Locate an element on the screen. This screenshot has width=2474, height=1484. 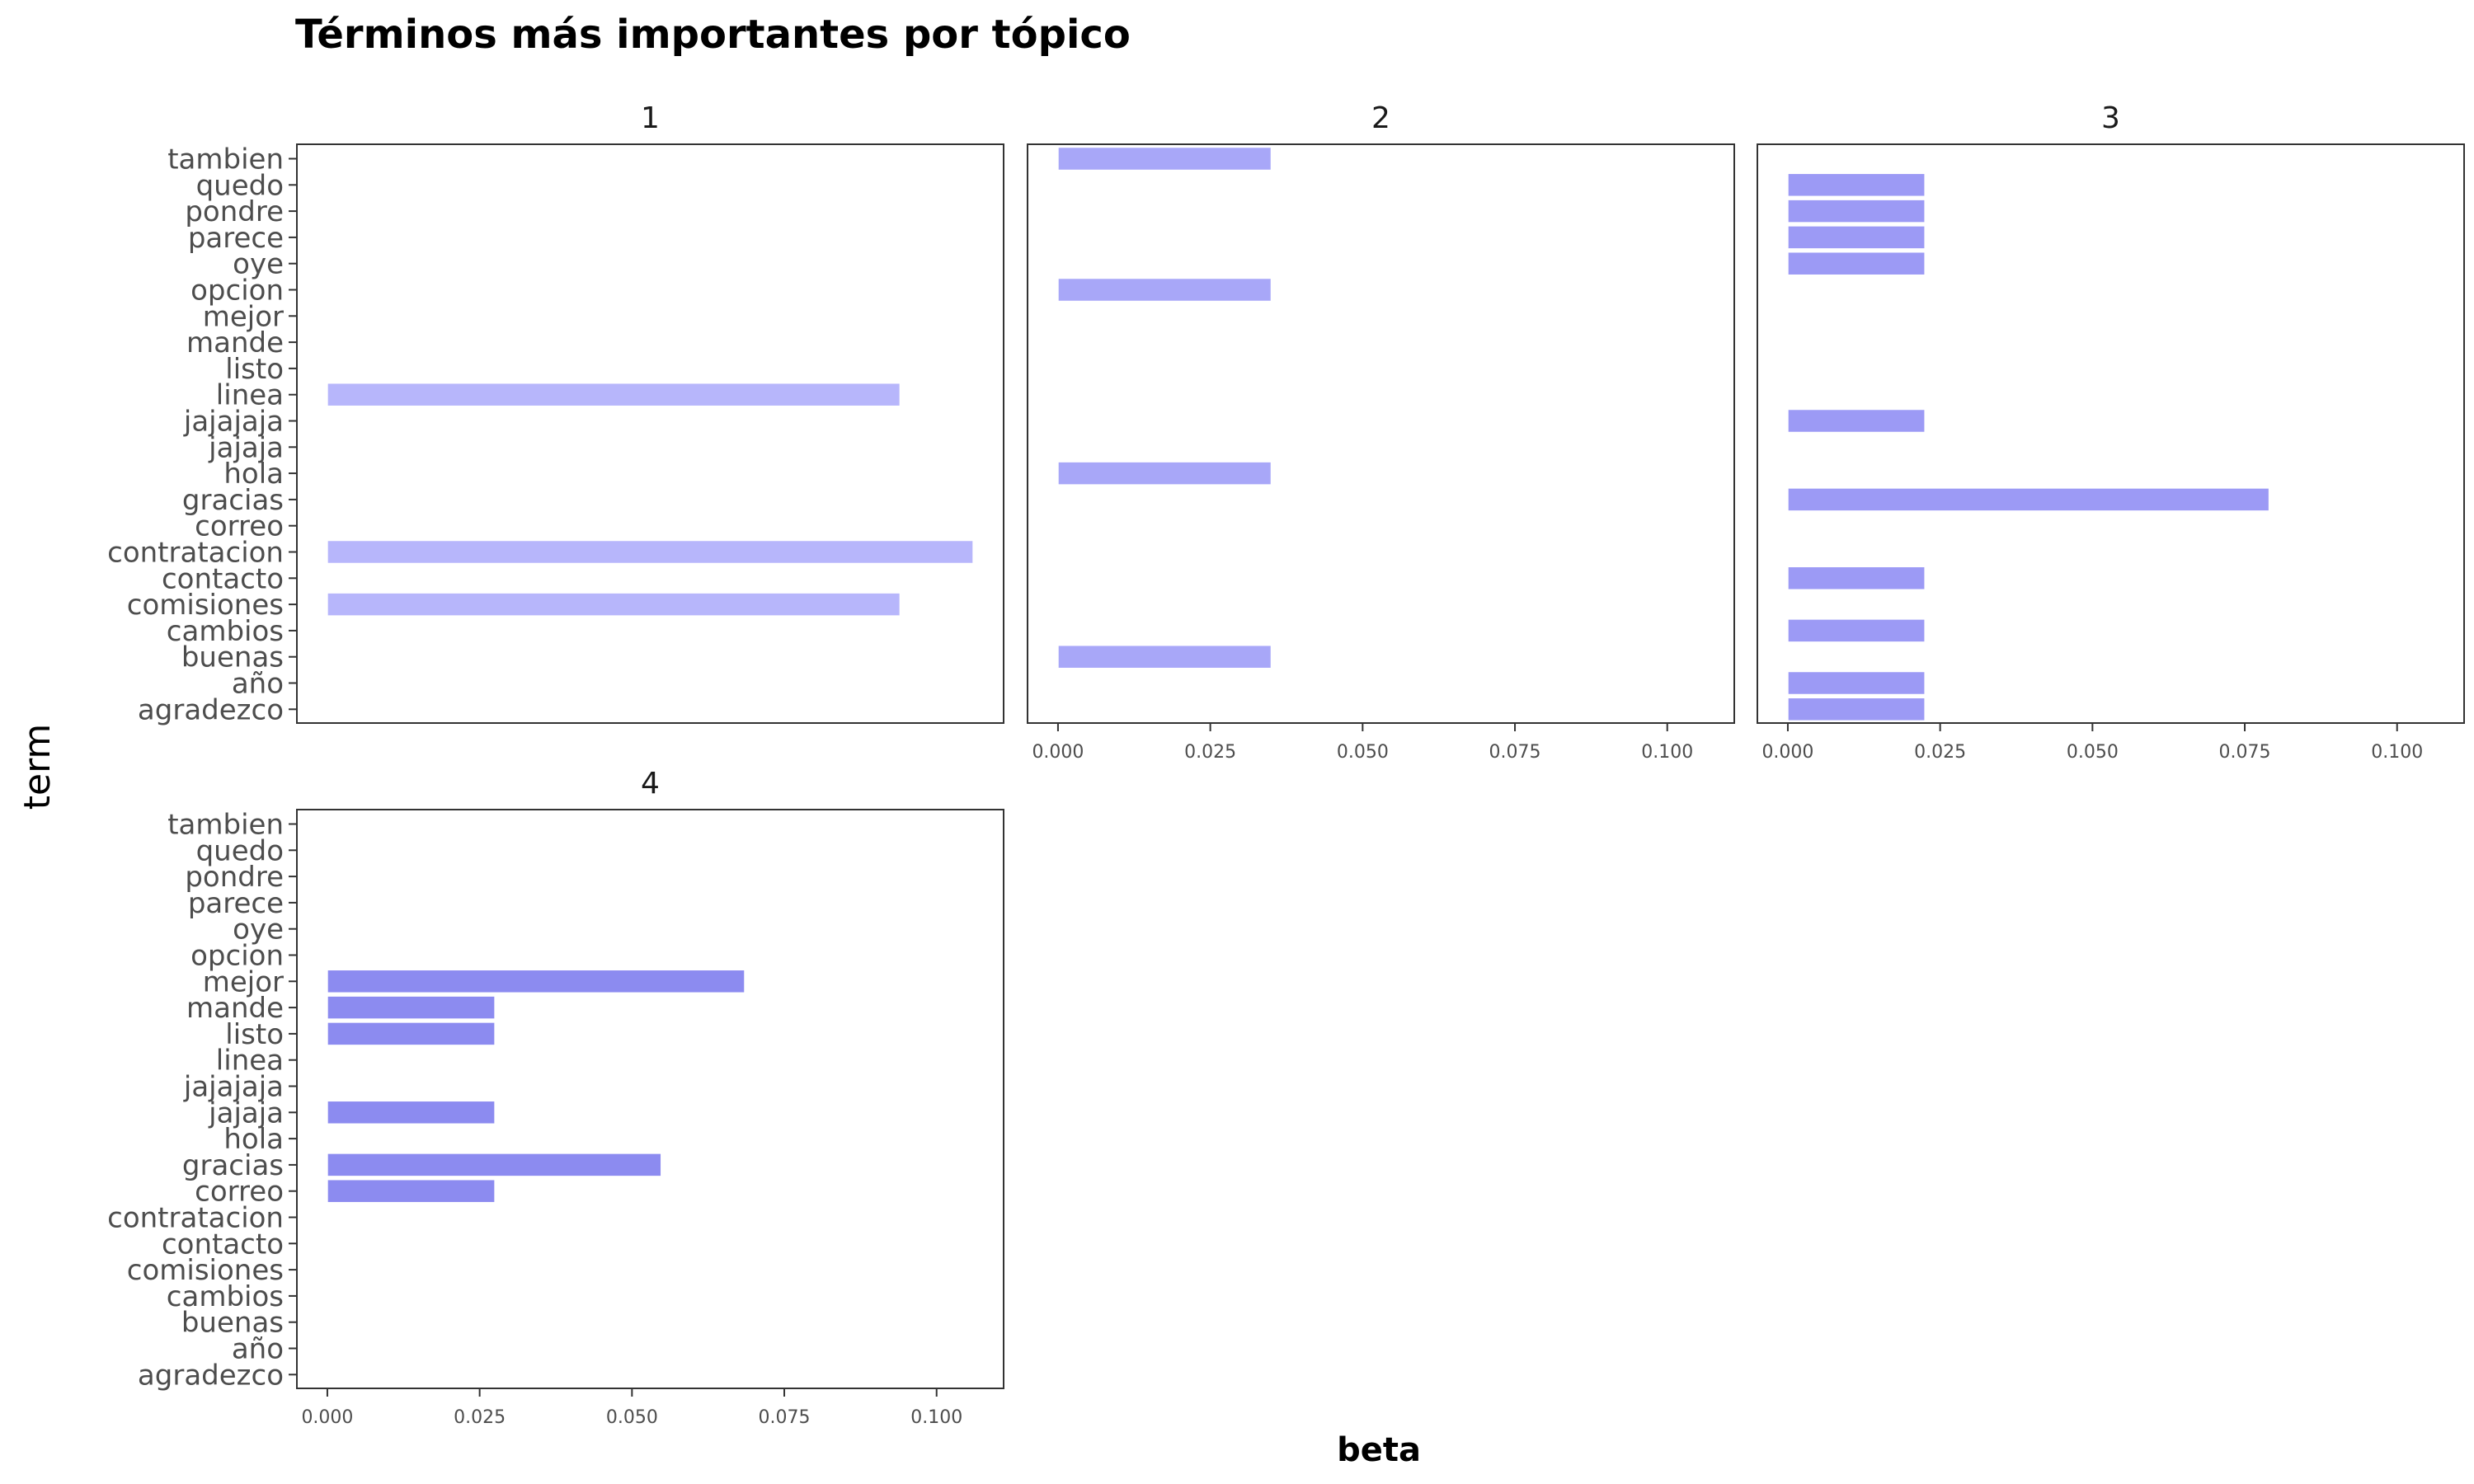
bar-3-pondre is located at coordinates (1856, 211).